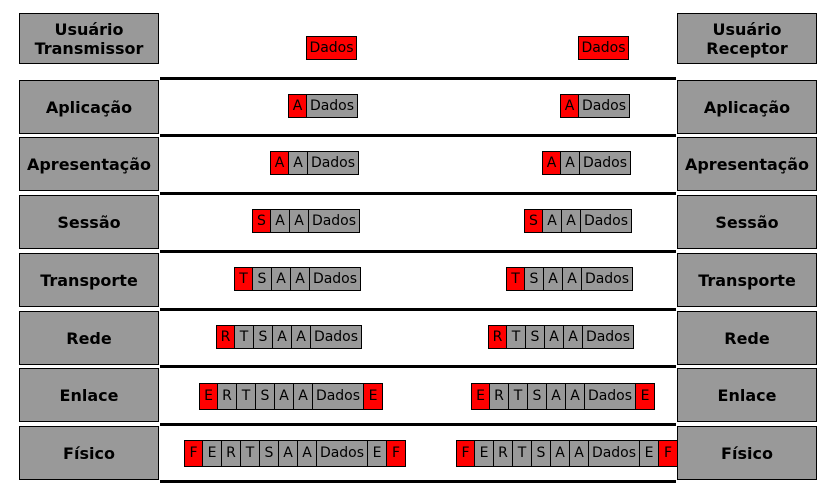  I want to click on layer-box-left: Transporte, so click(89, 280).